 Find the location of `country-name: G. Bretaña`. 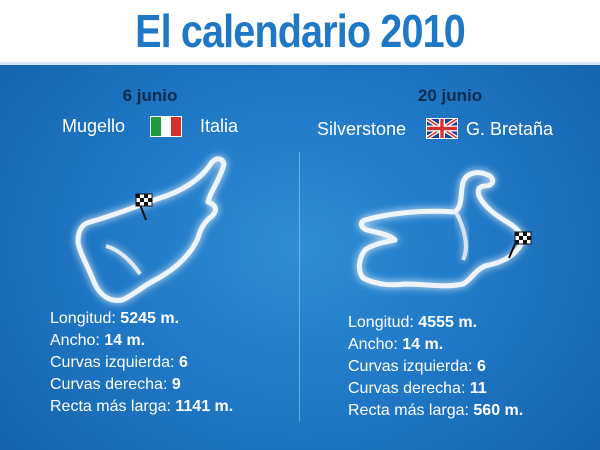

country-name: G. Bretaña is located at coordinates (510, 129).